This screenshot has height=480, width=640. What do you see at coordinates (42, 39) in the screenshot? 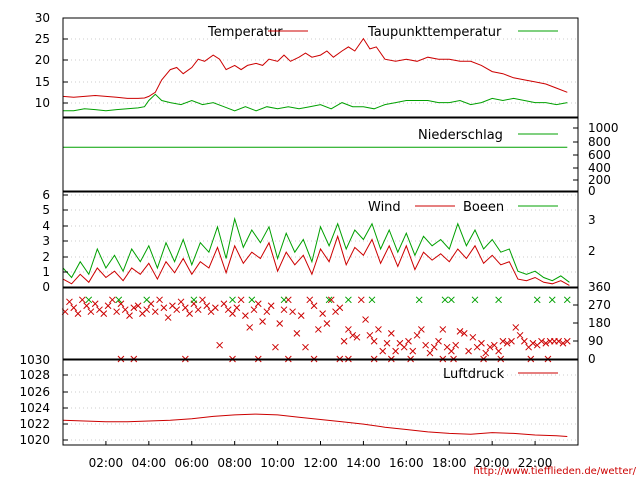
I see `panel-0-ytick: 25` at bounding box center [42, 39].